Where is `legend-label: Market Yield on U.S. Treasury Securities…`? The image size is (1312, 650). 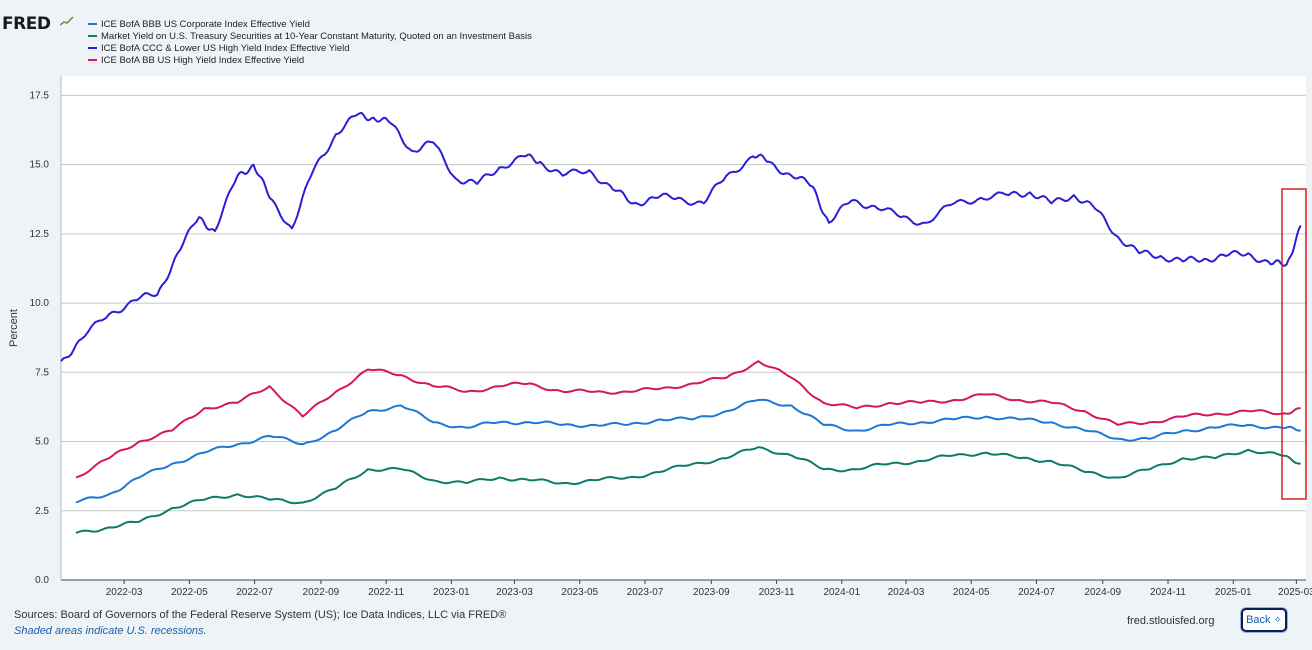 legend-label: Market Yield on U.S. Treasury Securities… is located at coordinates (316, 36).